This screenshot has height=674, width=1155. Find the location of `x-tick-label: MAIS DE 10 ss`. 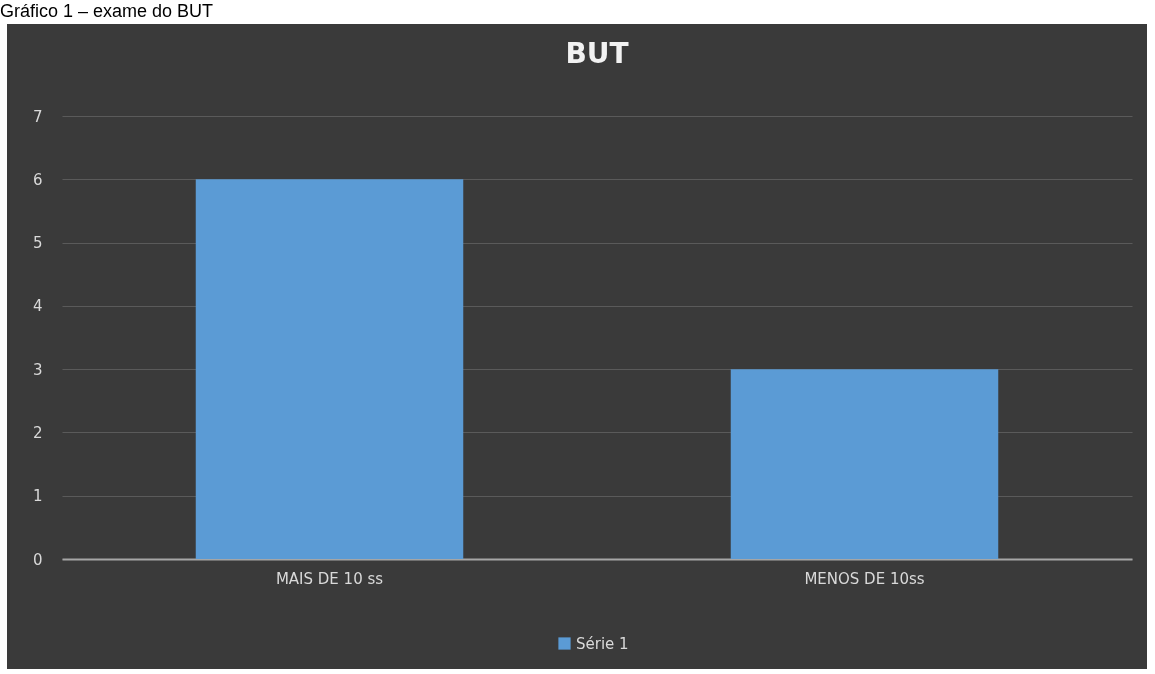

x-tick-label: MAIS DE 10 ss is located at coordinates (329, 578).